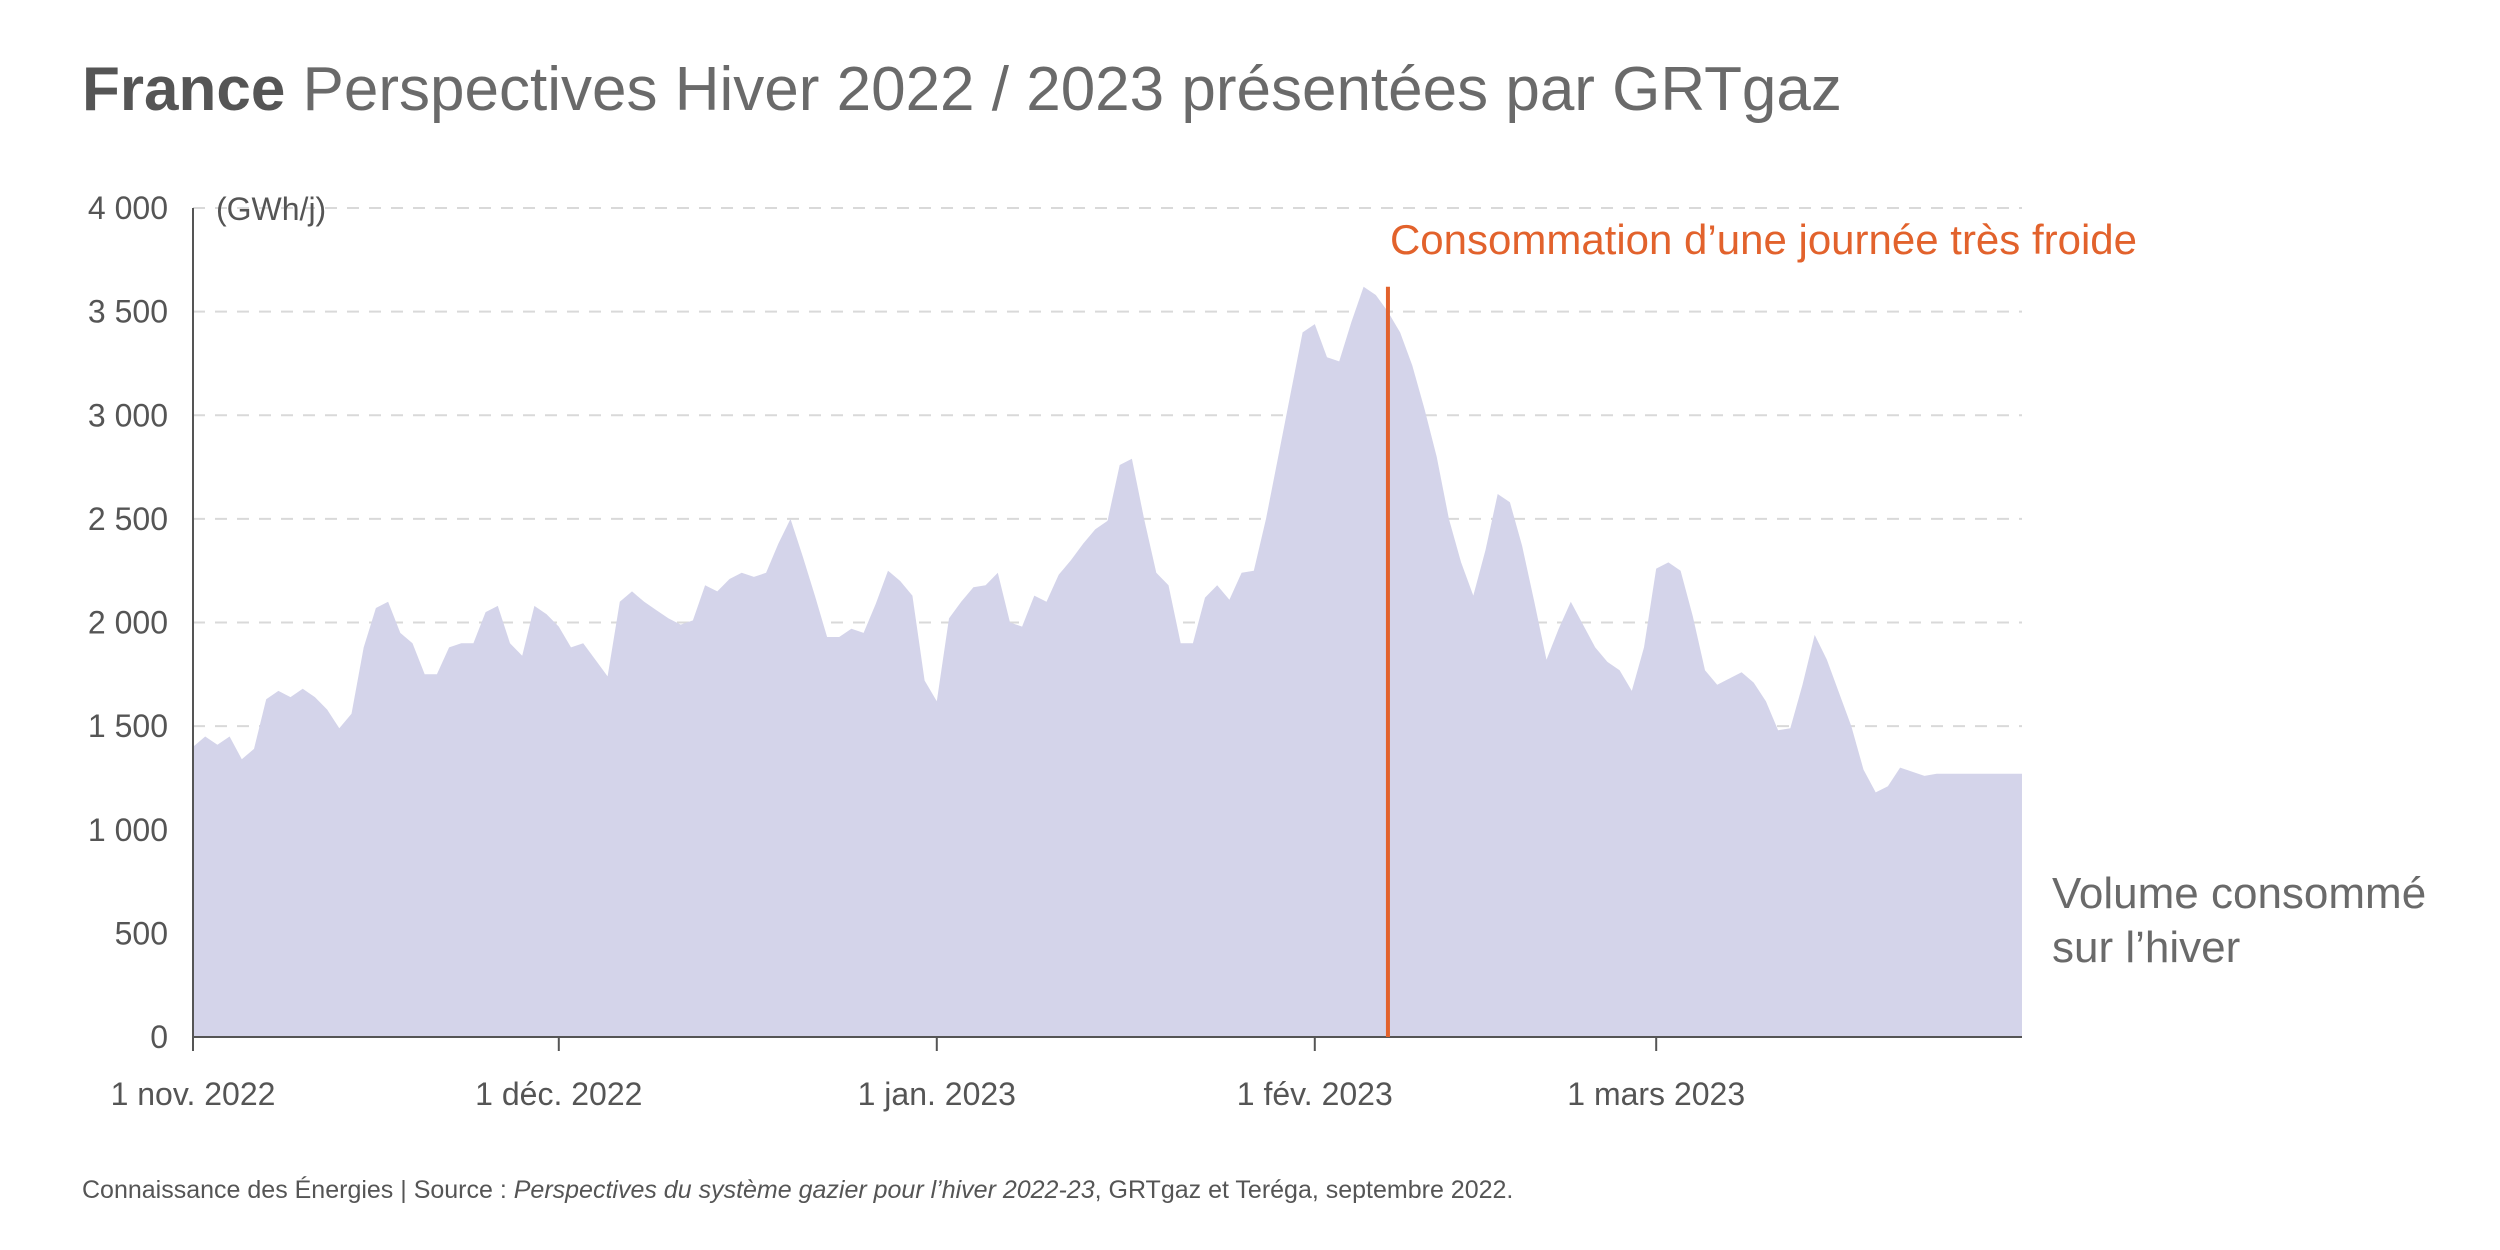  What do you see at coordinates (128, 208) in the screenshot?
I see `y-tick-label: 4 000` at bounding box center [128, 208].